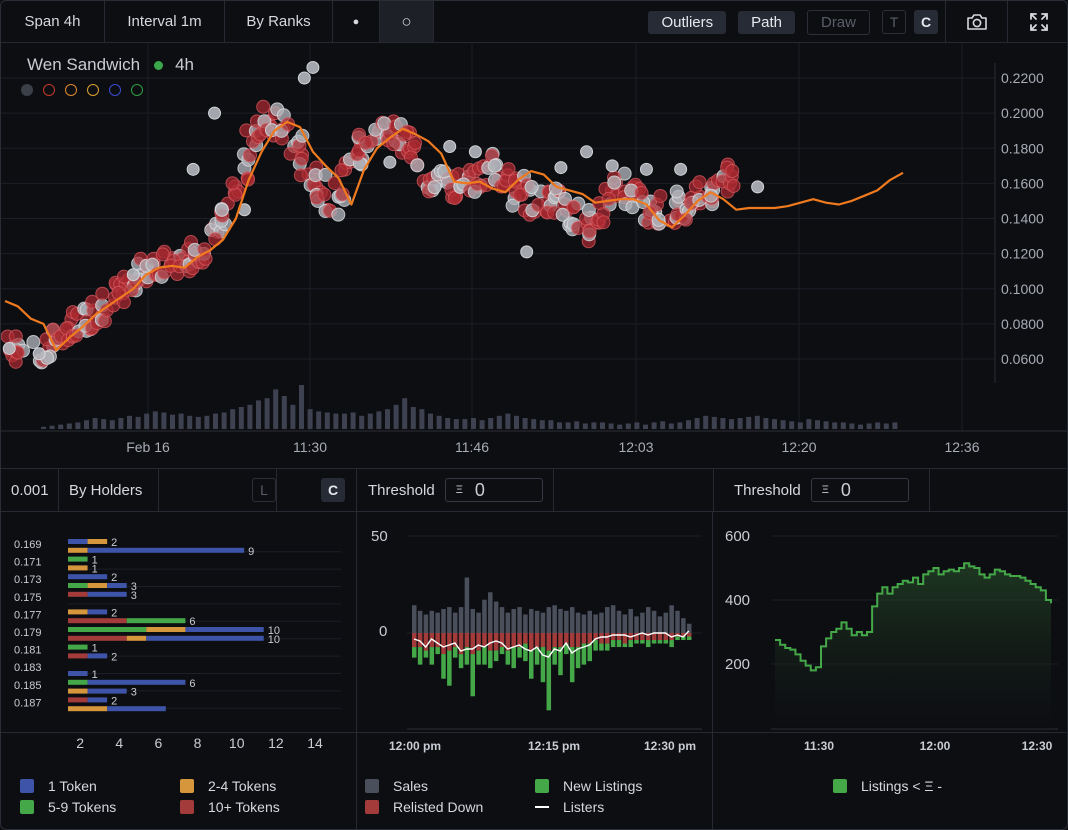 Image resolution: width=1068 pixels, height=830 pixels. What do you see at coordinates (134, 587) in the screenshot?
I see `holder-count-label: 3` at bounding box center [134, 587].